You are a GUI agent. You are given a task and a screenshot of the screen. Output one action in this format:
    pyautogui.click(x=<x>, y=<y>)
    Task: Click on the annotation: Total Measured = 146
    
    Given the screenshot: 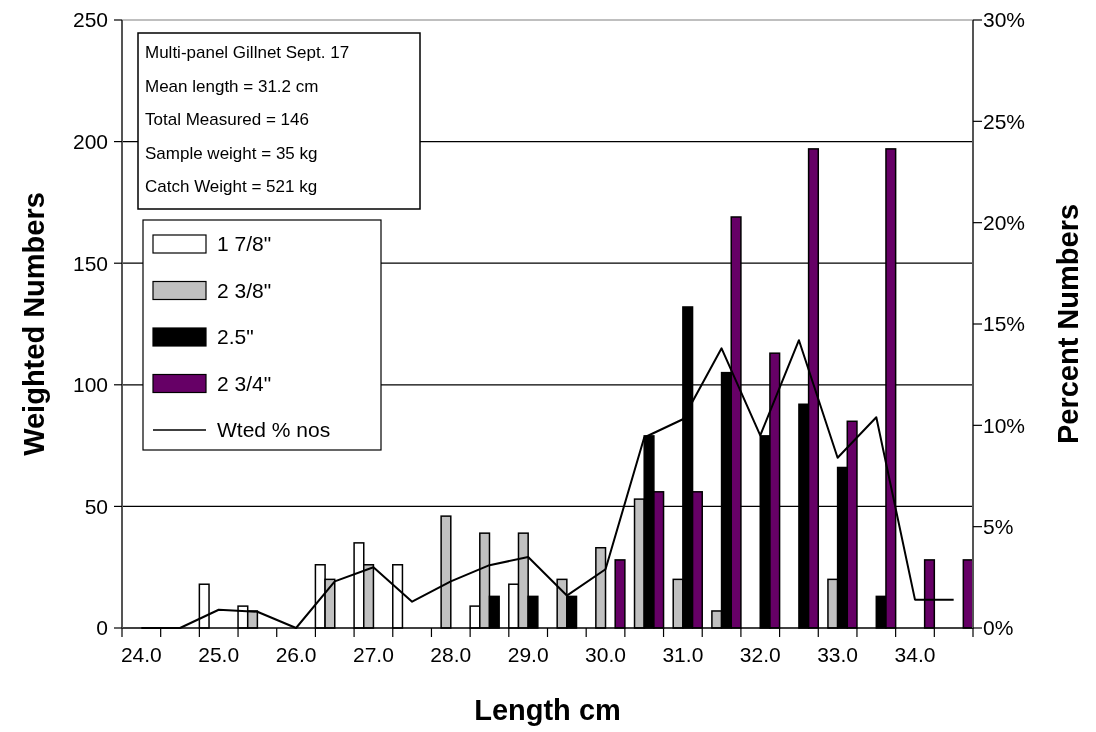 What is the action you would take?
    pyautogui.click(x=227, y=119)
    